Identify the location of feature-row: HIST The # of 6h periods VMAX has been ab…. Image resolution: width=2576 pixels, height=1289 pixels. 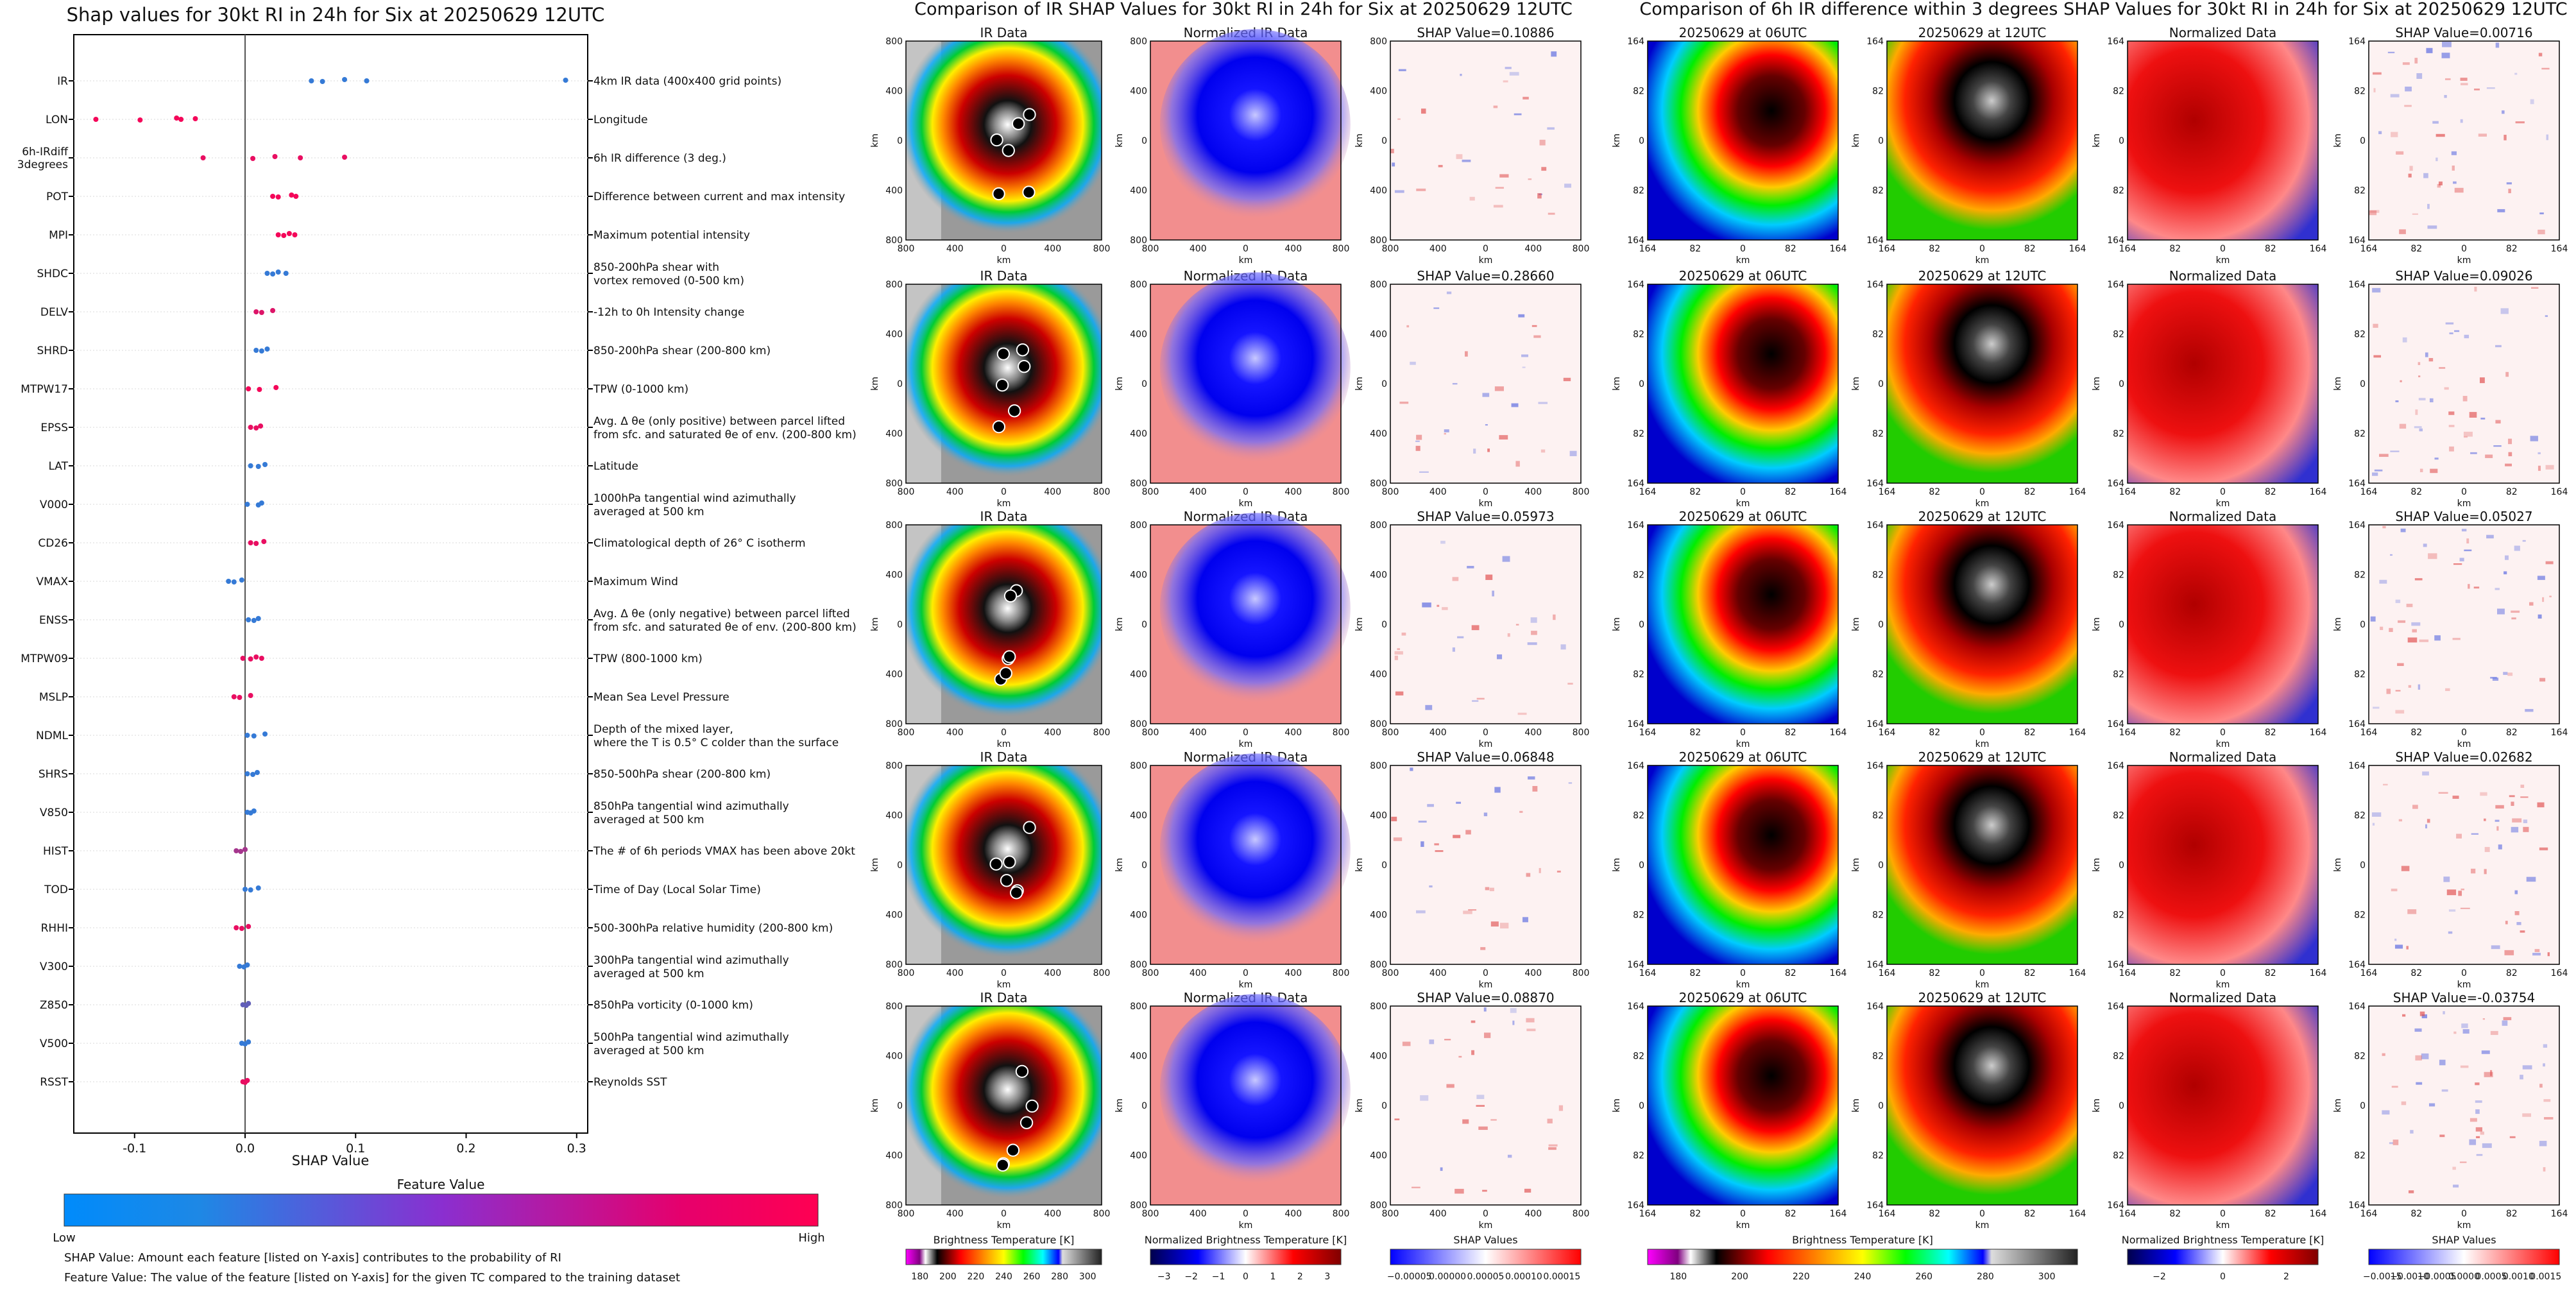
(449, 852).